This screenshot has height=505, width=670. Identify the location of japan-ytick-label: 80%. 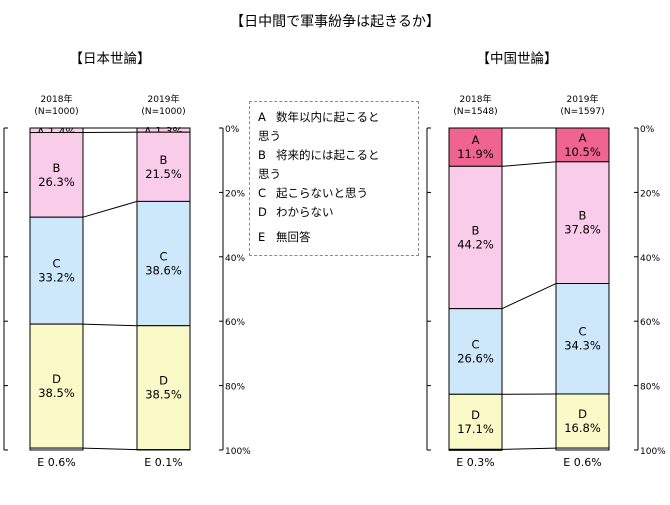
(235, 388).